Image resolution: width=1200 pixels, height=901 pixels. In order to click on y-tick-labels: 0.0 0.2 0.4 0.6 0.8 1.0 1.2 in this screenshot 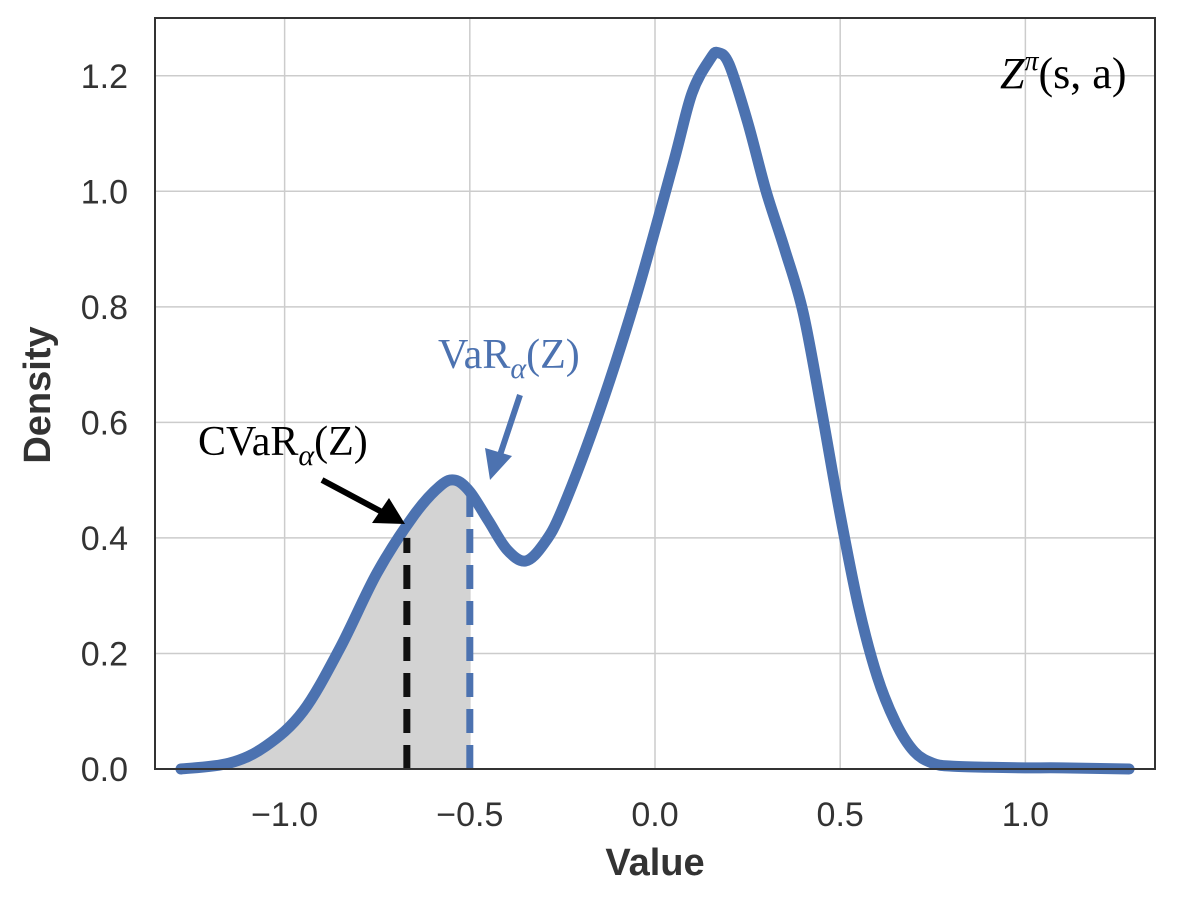, I will do `click(104, 423)`.